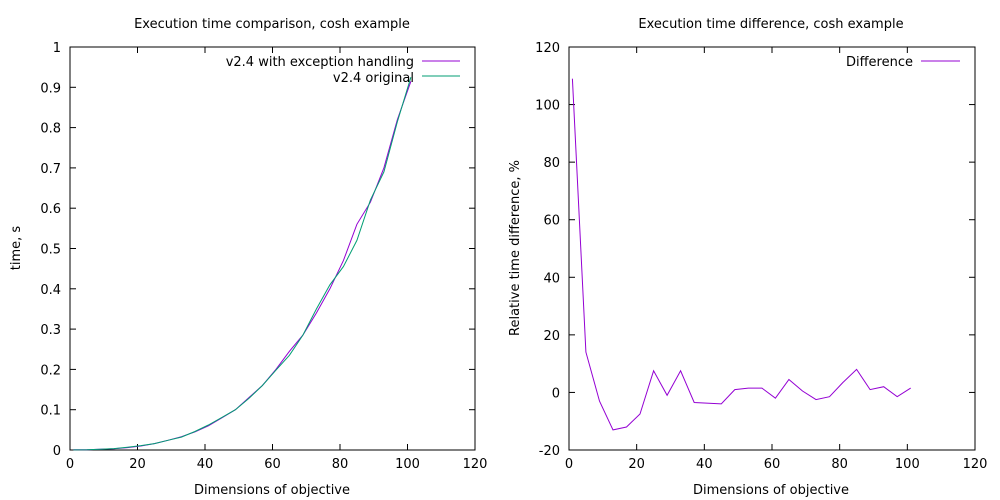 This screenshot has height=500, width=1000. Describe the element at coordinates (551, 221) in the screenshot. I see `y-tick-label: 60` at that location.